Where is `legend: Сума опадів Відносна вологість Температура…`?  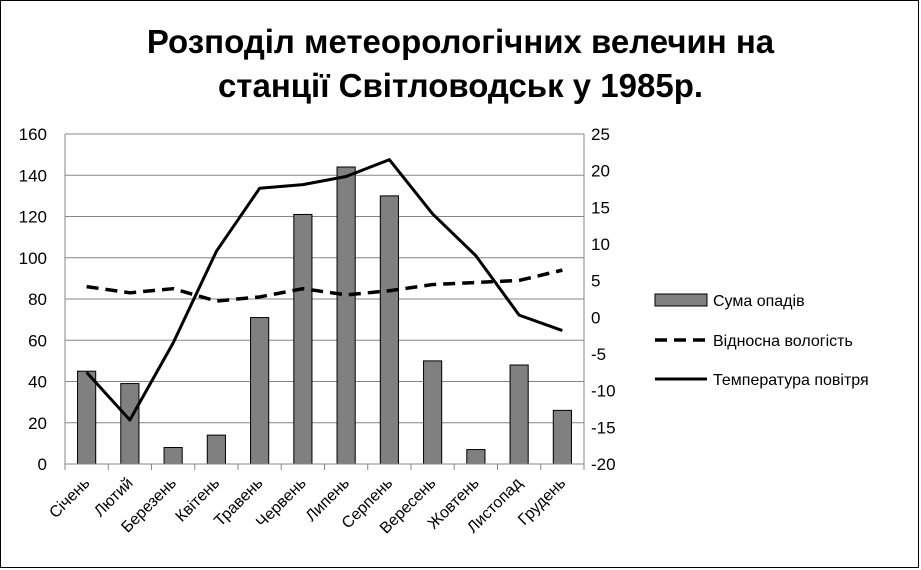
legend: Сума опадів Відносна вологість Температура… is located at coordinates (761, 341).